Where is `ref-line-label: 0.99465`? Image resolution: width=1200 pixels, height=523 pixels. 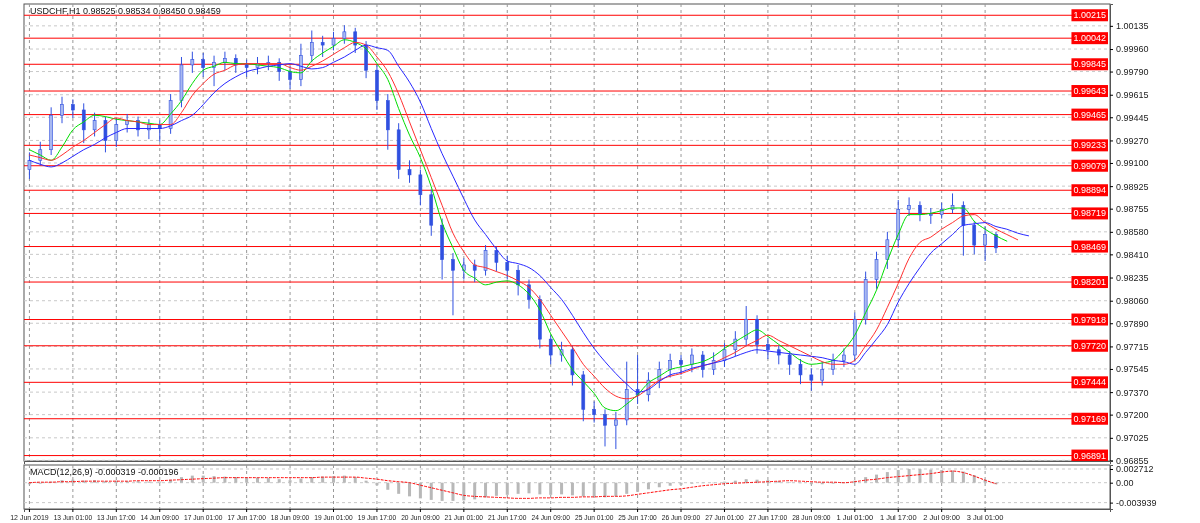 ref-line-label: 0.99465 is located at coordinates (1089, 114).